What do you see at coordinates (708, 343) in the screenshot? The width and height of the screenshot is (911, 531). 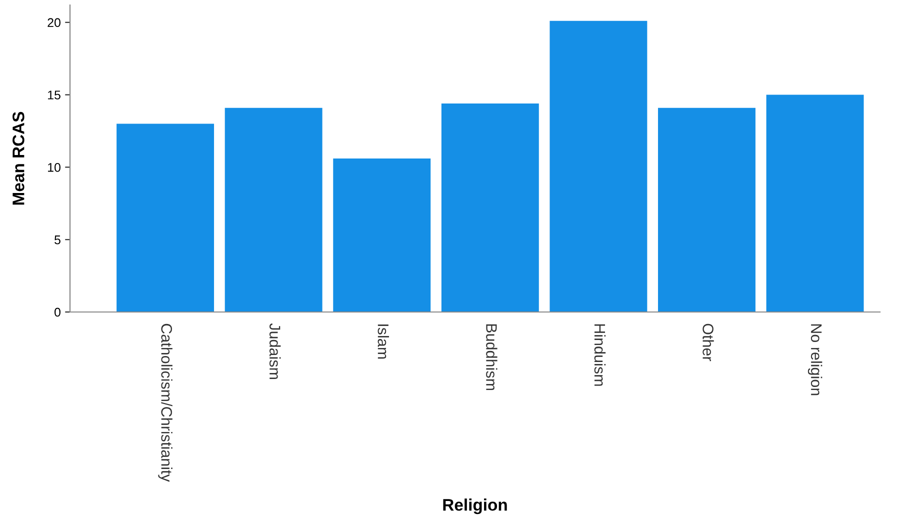 I see `x-tick-label: Other` at bounding box center [708, 343].